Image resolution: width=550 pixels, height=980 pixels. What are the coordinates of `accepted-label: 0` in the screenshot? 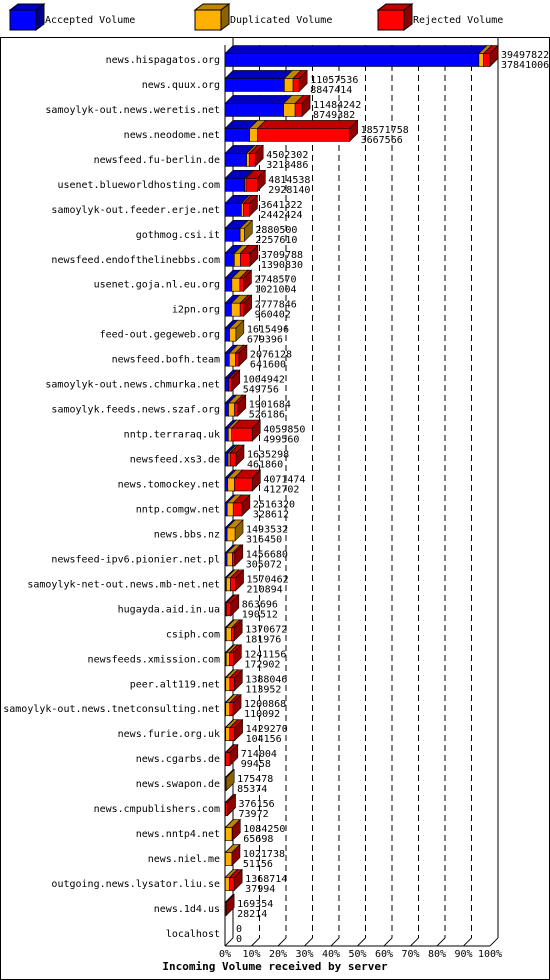 It's located at (239, 939).